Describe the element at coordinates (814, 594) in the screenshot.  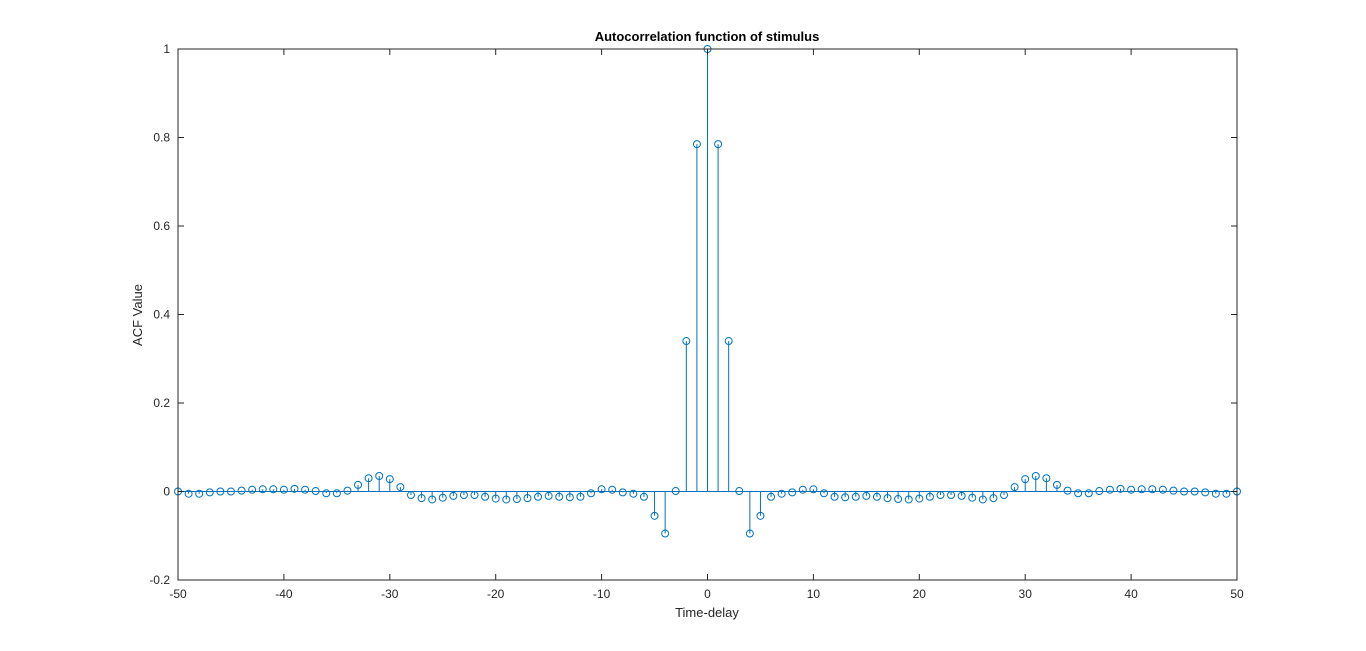
I see `x-tick-label: 10` at that location.